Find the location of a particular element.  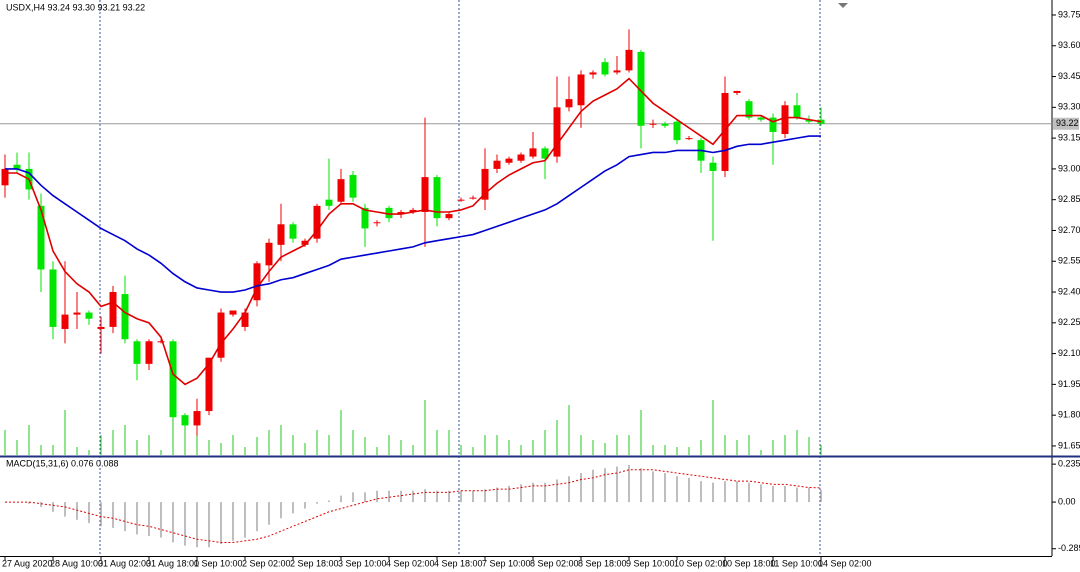

current-price-label: 93.22 is located at coordinates (1067, 123).